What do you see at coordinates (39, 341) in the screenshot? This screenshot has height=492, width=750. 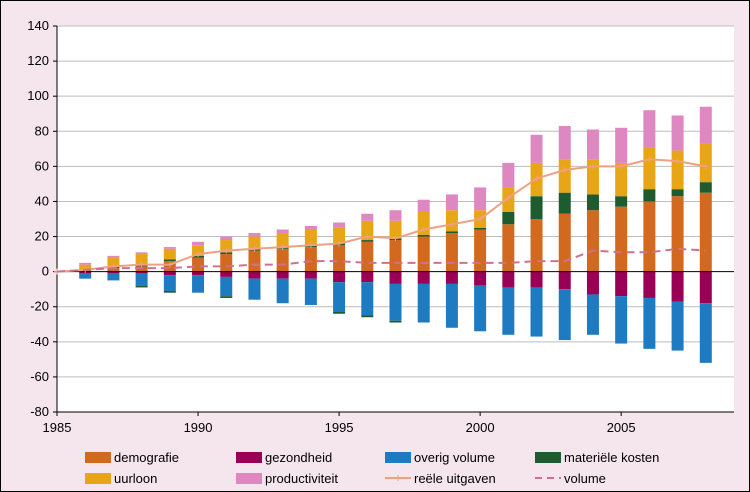 I see `y-tick-label: -40` at bounding box center [39, 341].